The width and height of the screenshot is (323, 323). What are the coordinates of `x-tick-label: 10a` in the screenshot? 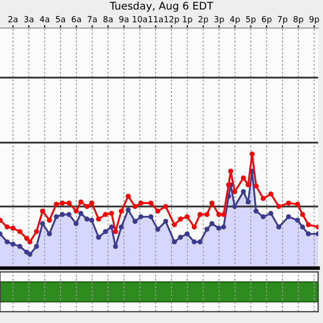 It's located at (139, 19).